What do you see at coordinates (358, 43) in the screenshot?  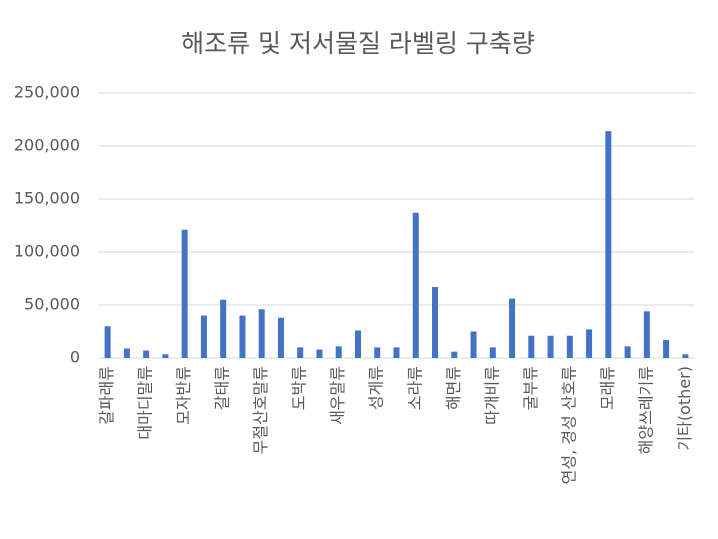 I see `chart-title: 해조류 및 저서물질 라벨링 구축량` at bounding box center [358, 43].